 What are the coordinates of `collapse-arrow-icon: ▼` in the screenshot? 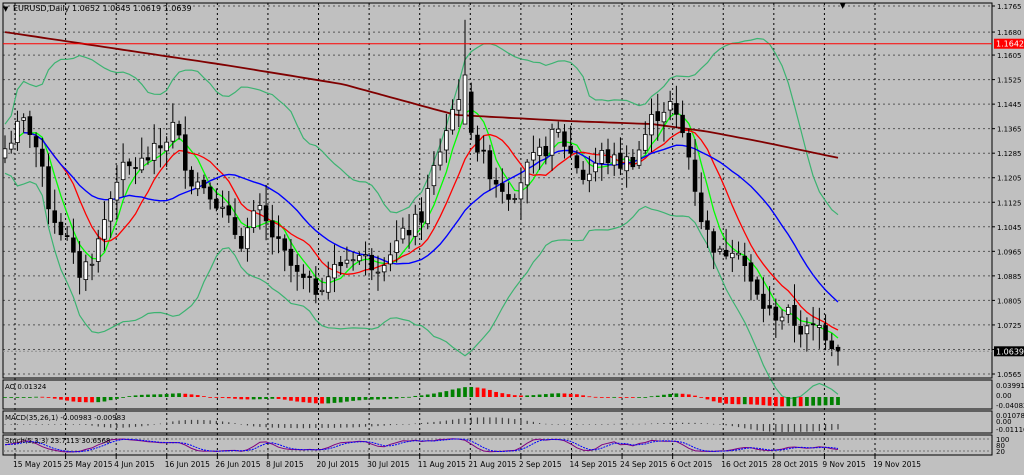 It's located at (6, 9).